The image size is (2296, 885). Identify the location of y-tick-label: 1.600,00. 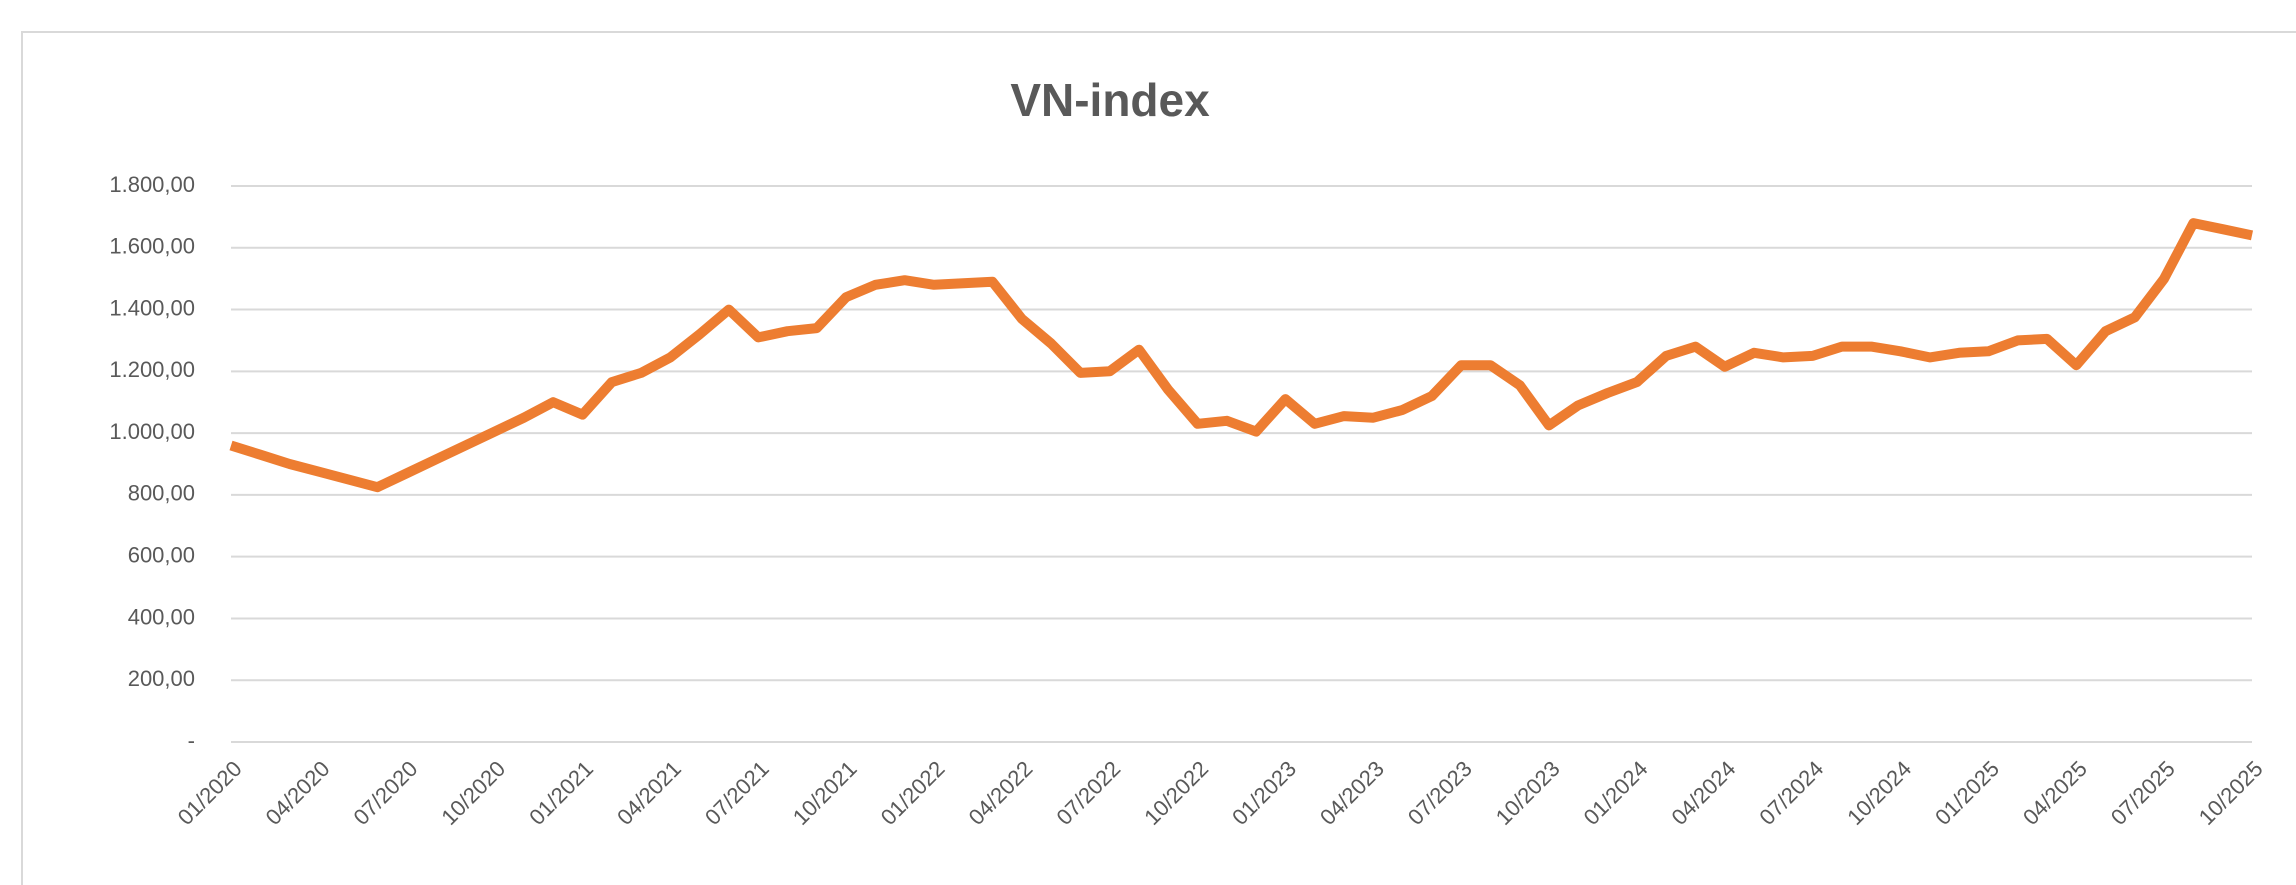
(152, 246).